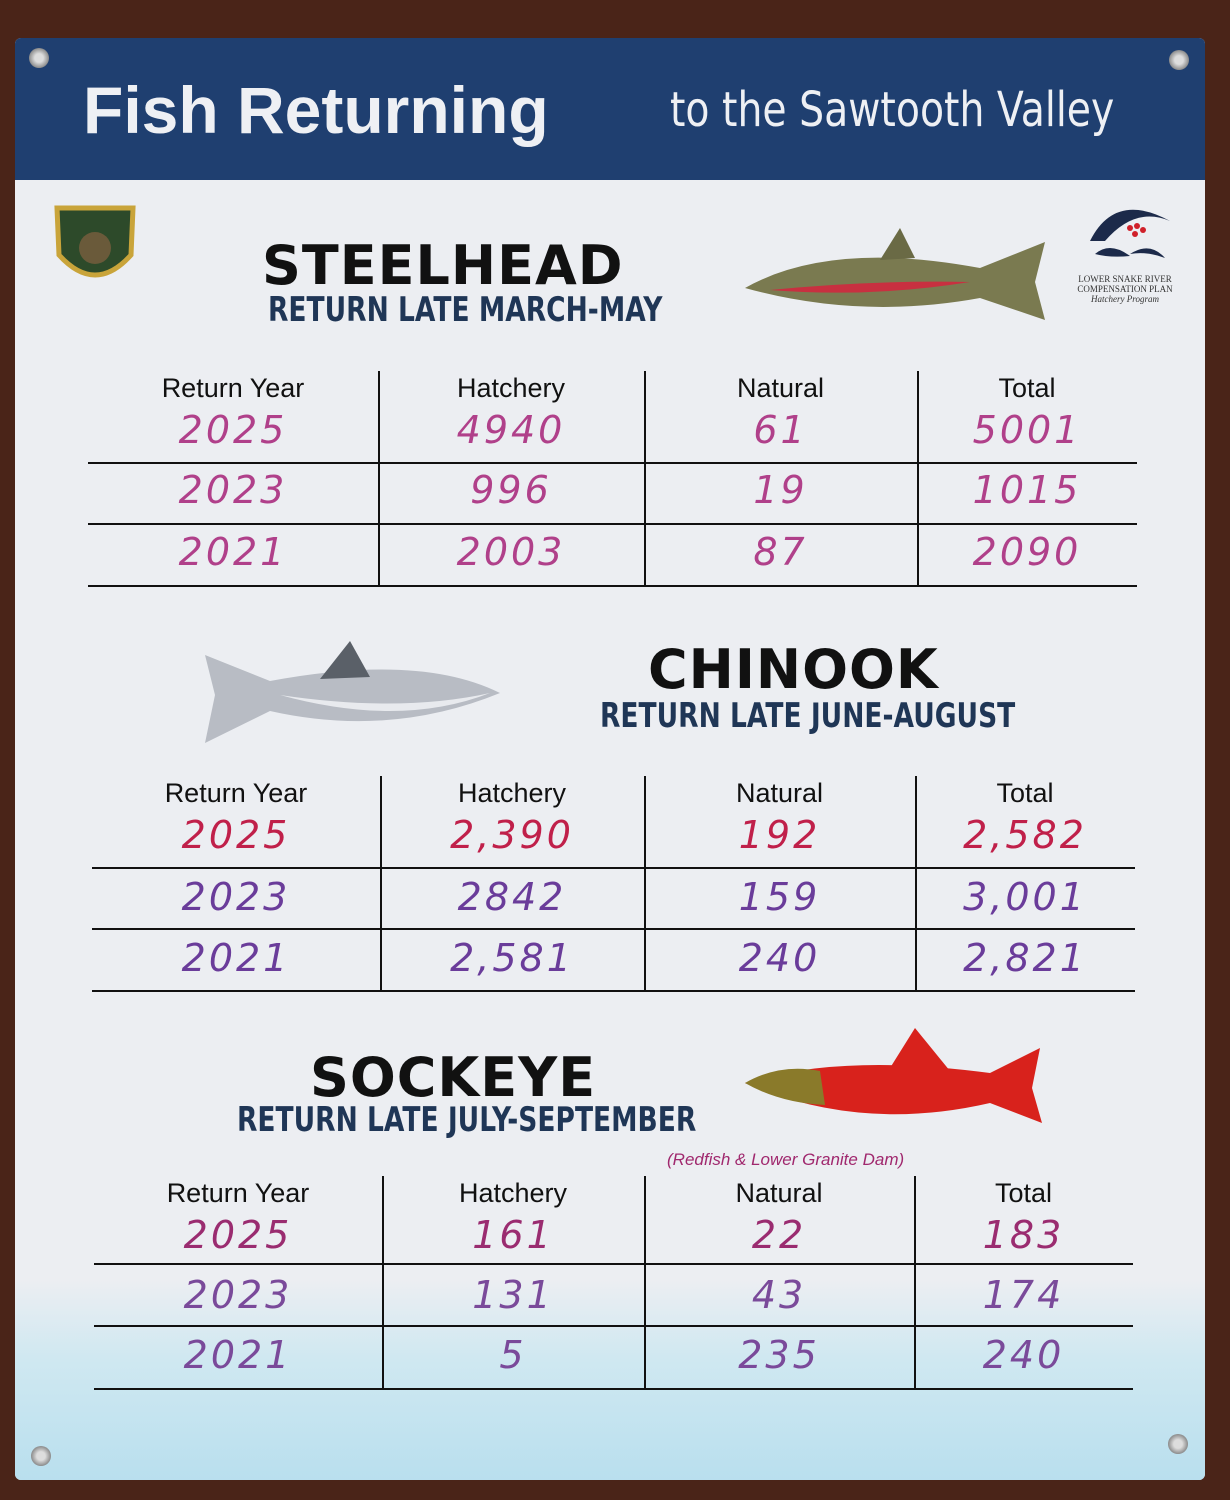  Describe the element at coordinates (443, 265) in the screenshot. I see `steelhead-title: STEELHEAD` at that location.